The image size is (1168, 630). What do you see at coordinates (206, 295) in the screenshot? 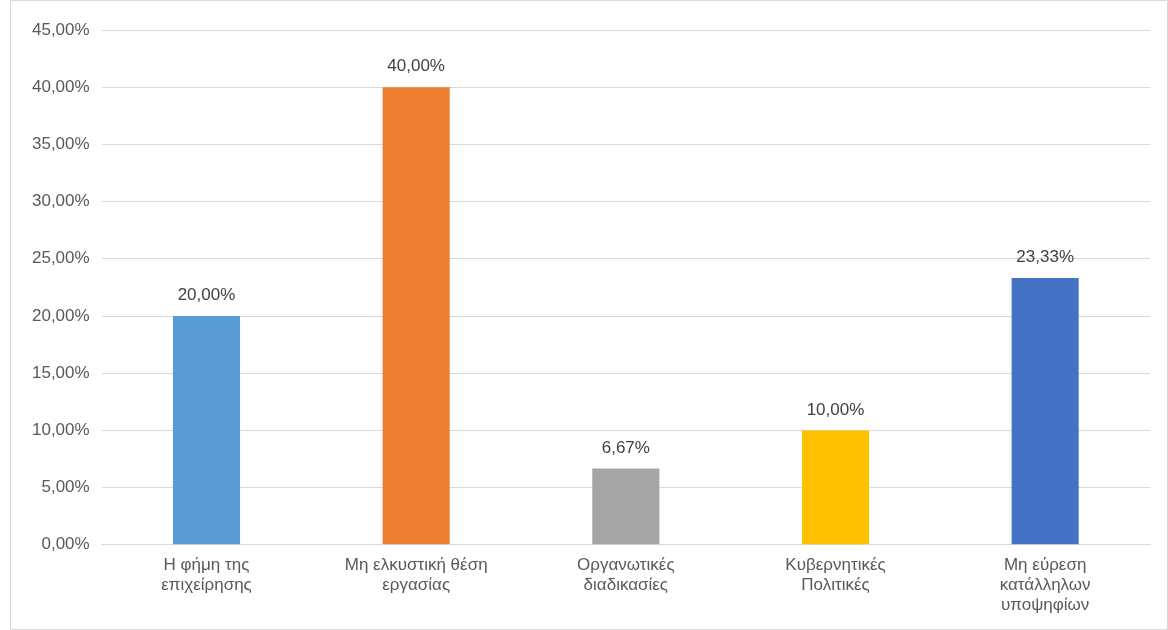
I see `data-label: 20,00%` at bounding box center [206, 295].